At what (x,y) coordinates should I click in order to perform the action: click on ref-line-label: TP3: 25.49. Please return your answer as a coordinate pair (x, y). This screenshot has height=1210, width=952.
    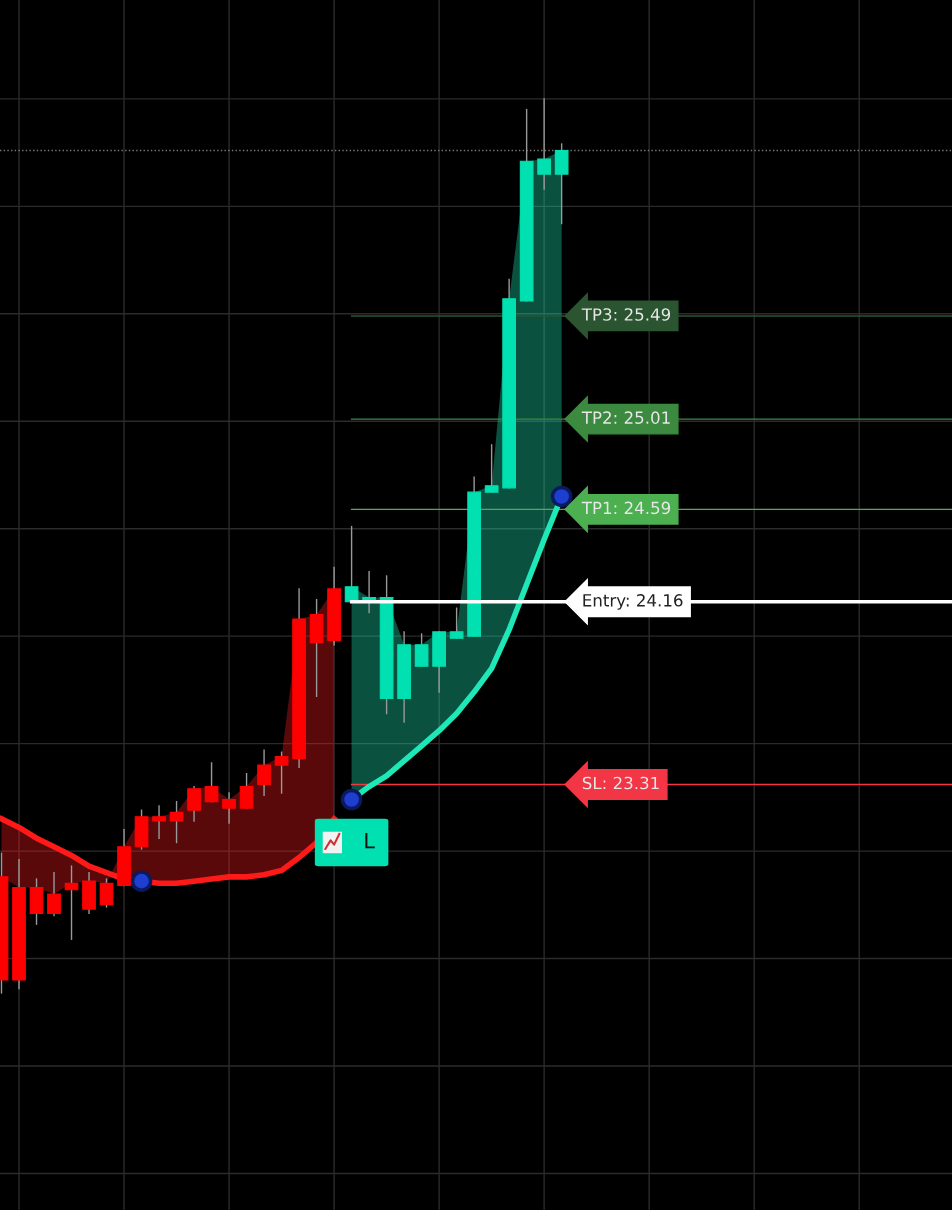
    Looking at the image, I should click on (626, 314).